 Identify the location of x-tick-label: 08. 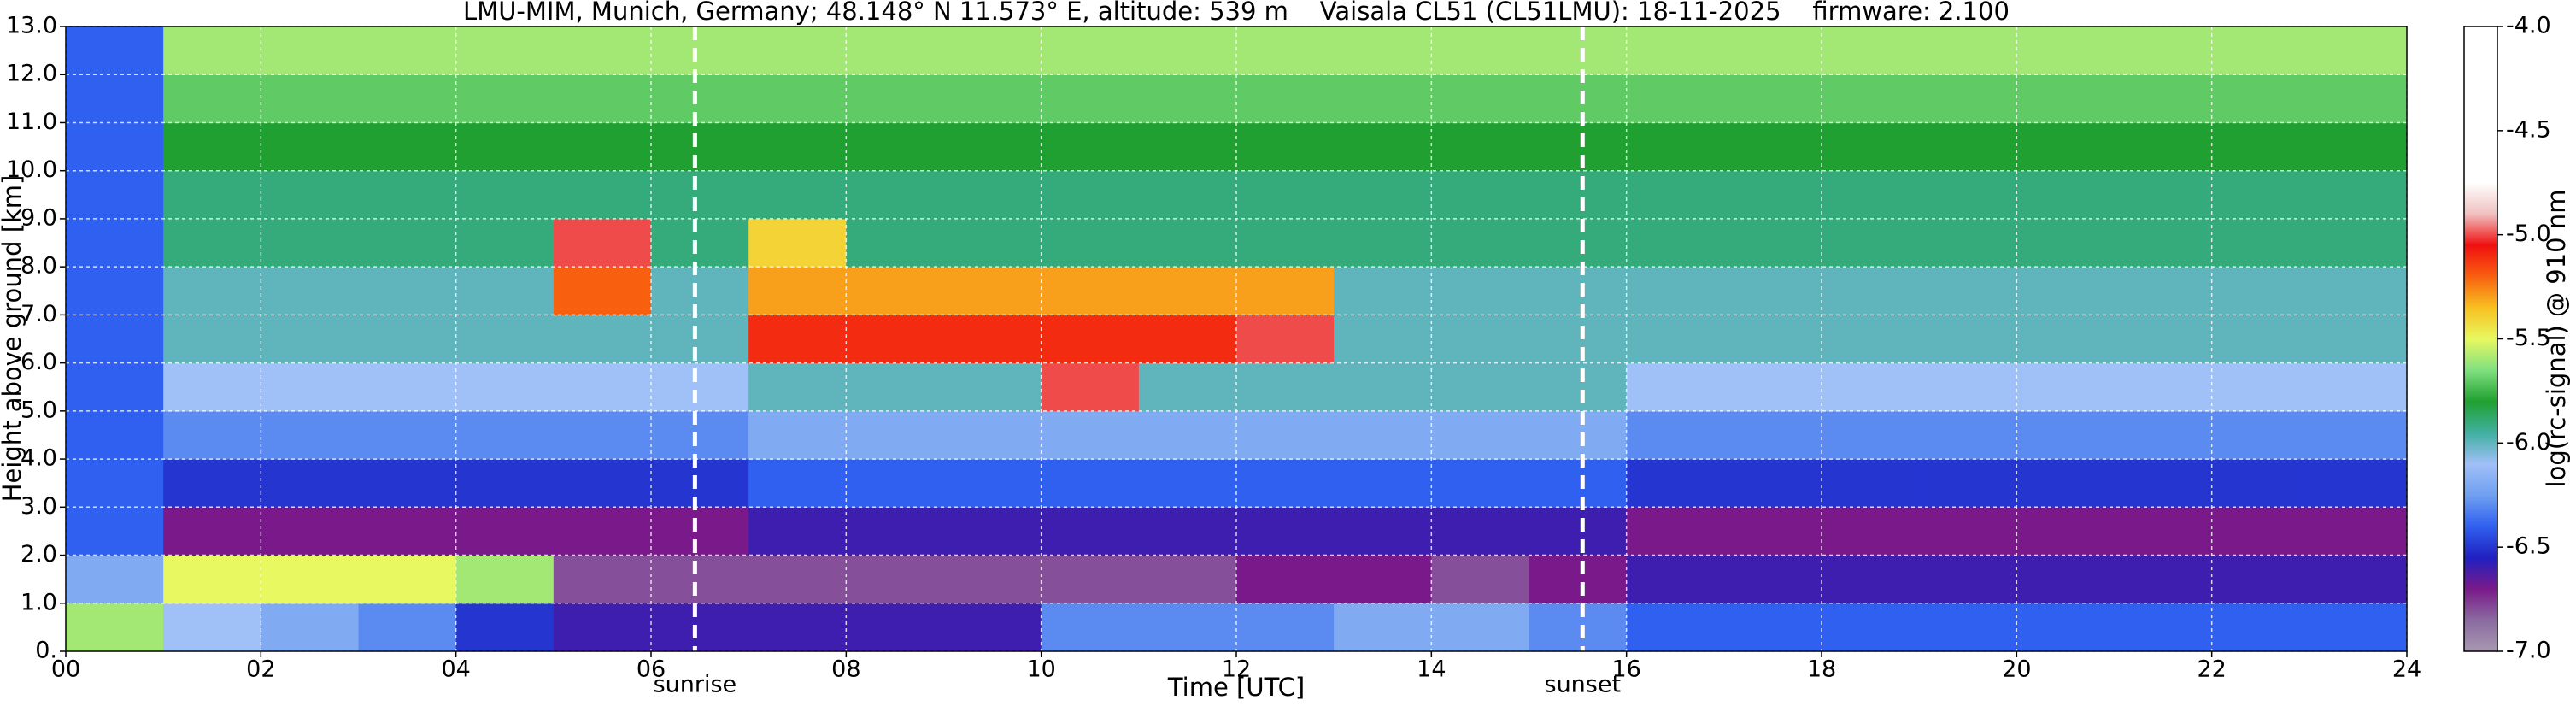
(845, 669).